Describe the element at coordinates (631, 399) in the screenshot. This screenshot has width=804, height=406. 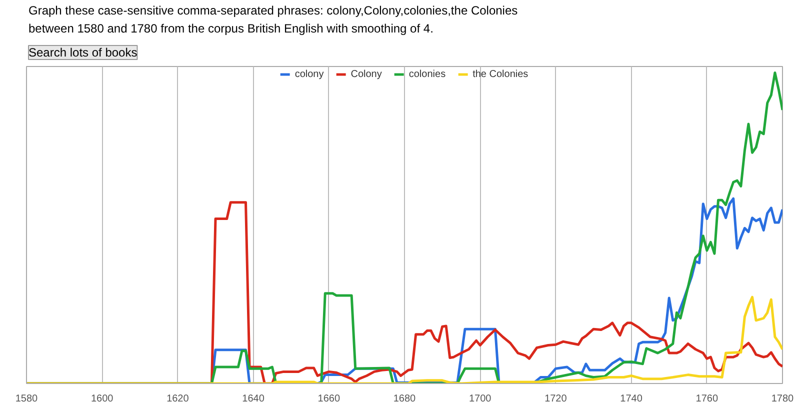
I see `x-tick-label: 1740` at that location.